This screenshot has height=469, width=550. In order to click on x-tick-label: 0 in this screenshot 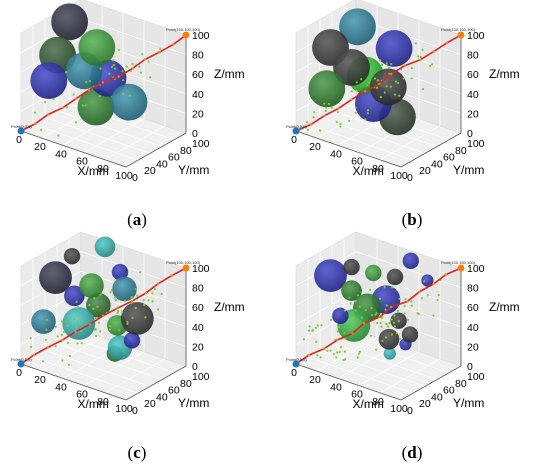, I will do `click(19, 140)`.